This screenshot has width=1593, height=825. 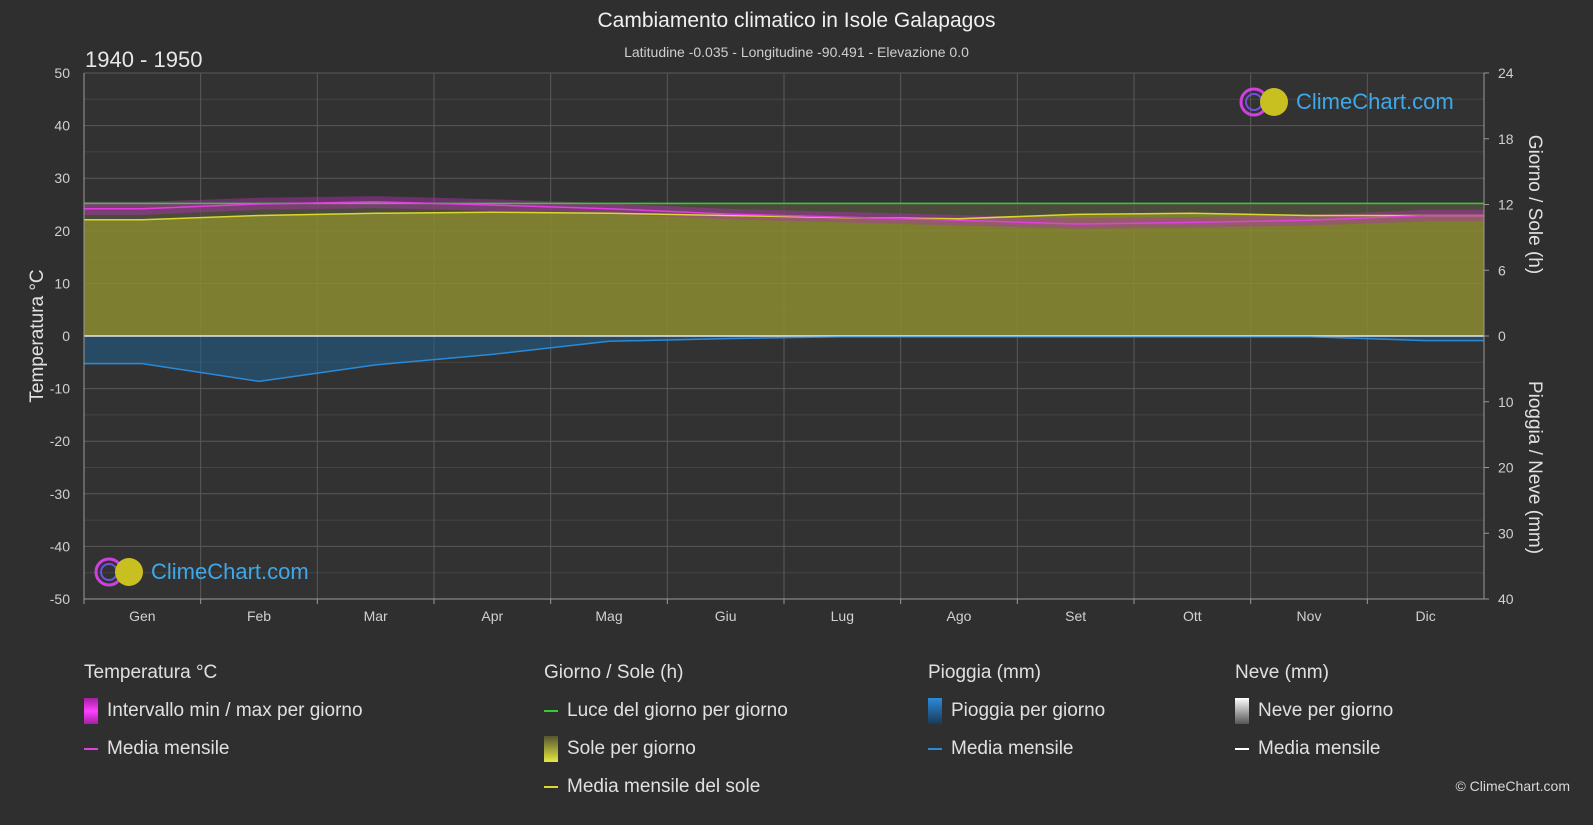 What do you see at coordinates (608, 616) in the screenshot?
I see `month-label: Mag` at bounding box center [608, 616].